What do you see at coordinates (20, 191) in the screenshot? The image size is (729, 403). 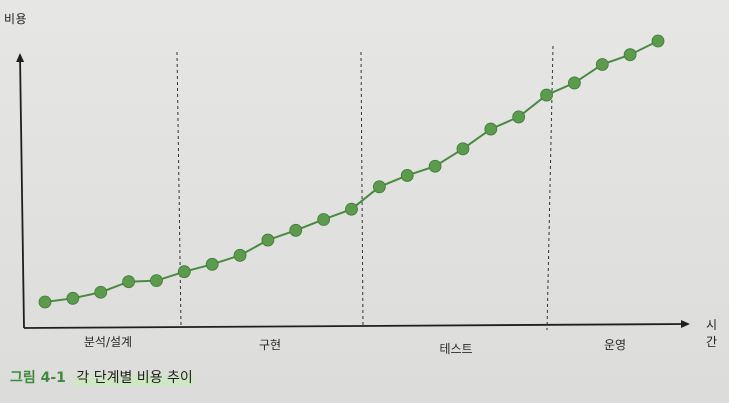 I see `y-axis` at bounding box center [20, 191].